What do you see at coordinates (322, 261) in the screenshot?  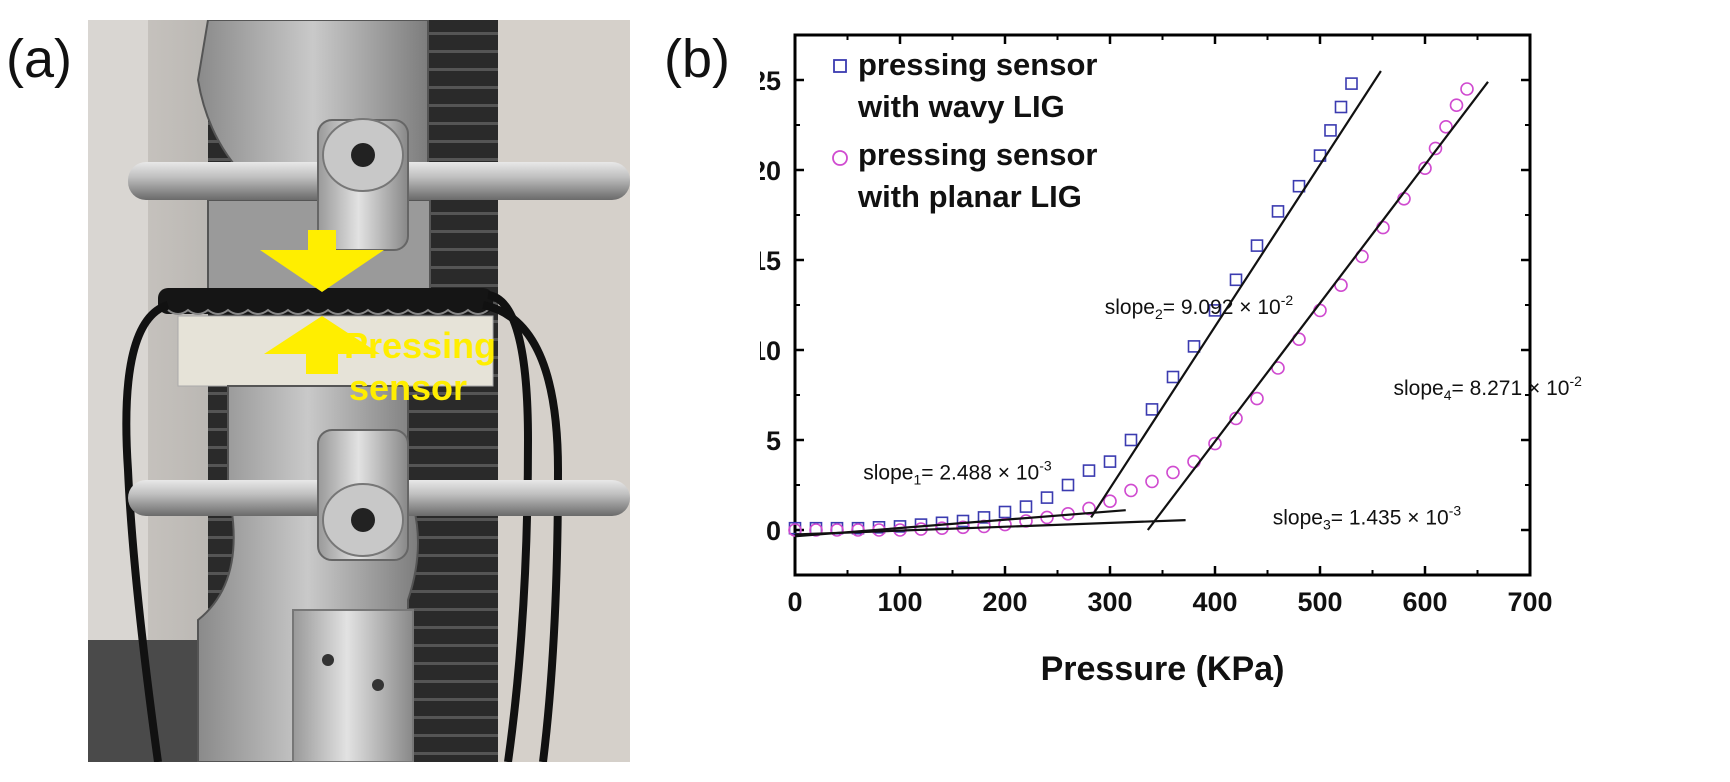 I see `arrow-down` at bounding box center [322, 261].